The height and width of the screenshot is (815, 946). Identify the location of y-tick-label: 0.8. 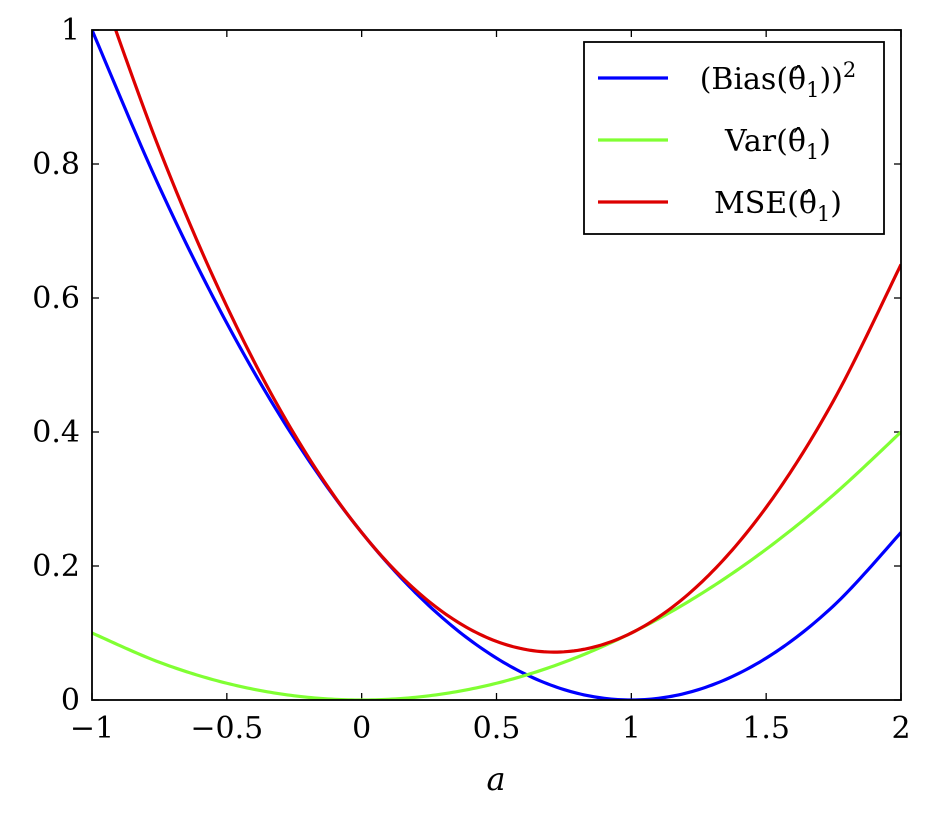
(56, 164).